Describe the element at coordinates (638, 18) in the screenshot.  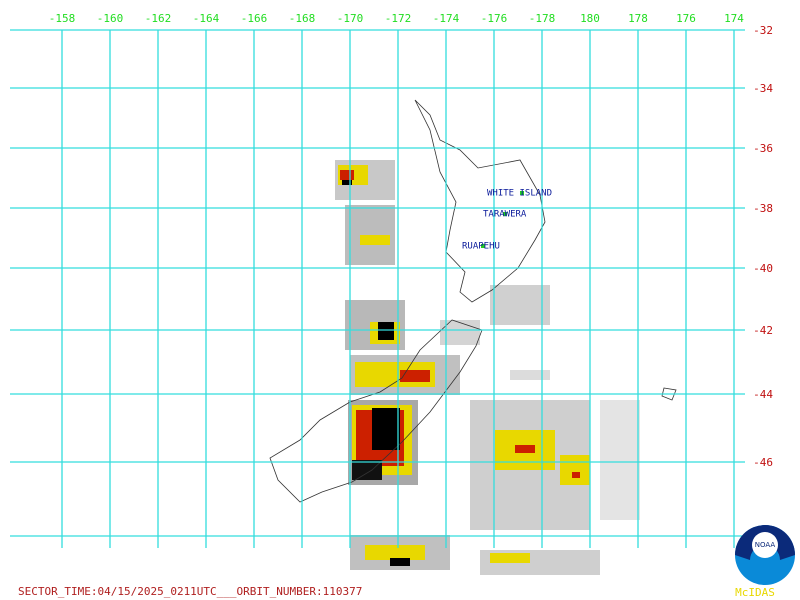
I see `longitude-label: 178` at that location.